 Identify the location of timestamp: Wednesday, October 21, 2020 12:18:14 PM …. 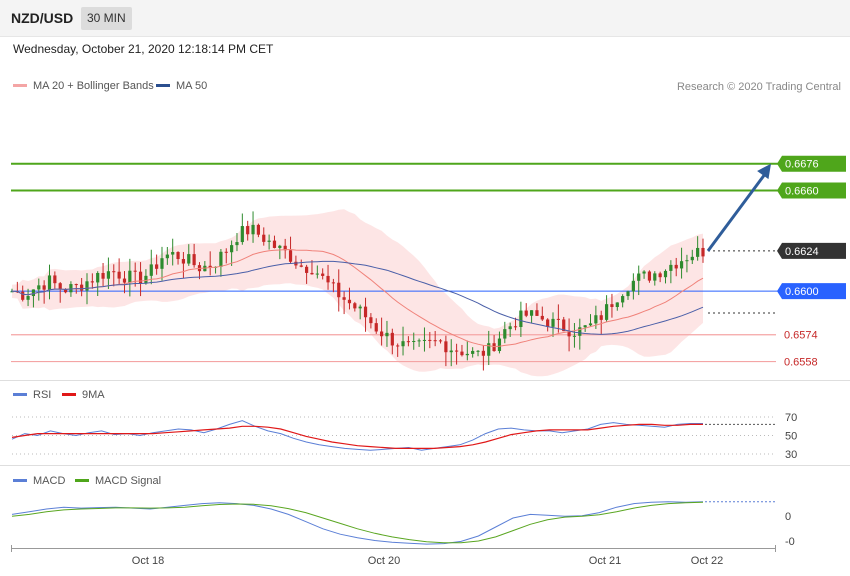
(143, 49).